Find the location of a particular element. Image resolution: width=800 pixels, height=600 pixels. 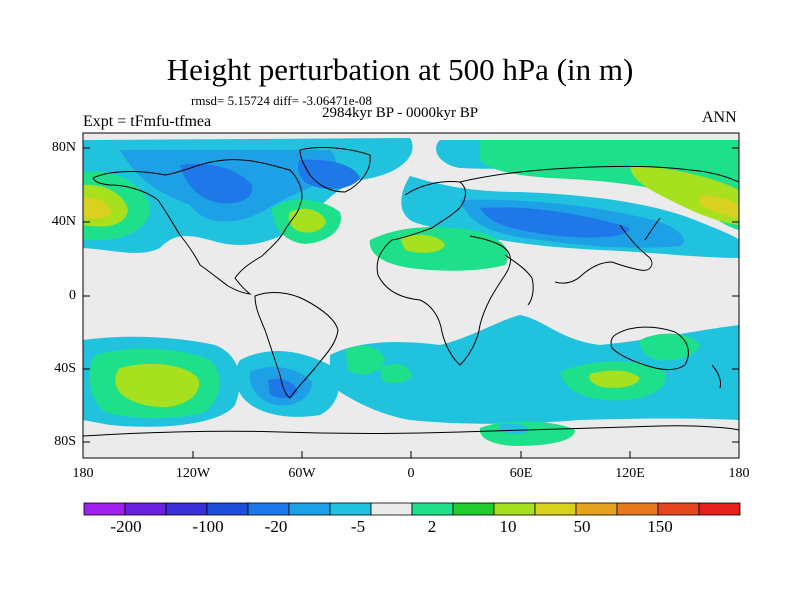

lon-label-180w: 180 is located at coordinates (83, 473).